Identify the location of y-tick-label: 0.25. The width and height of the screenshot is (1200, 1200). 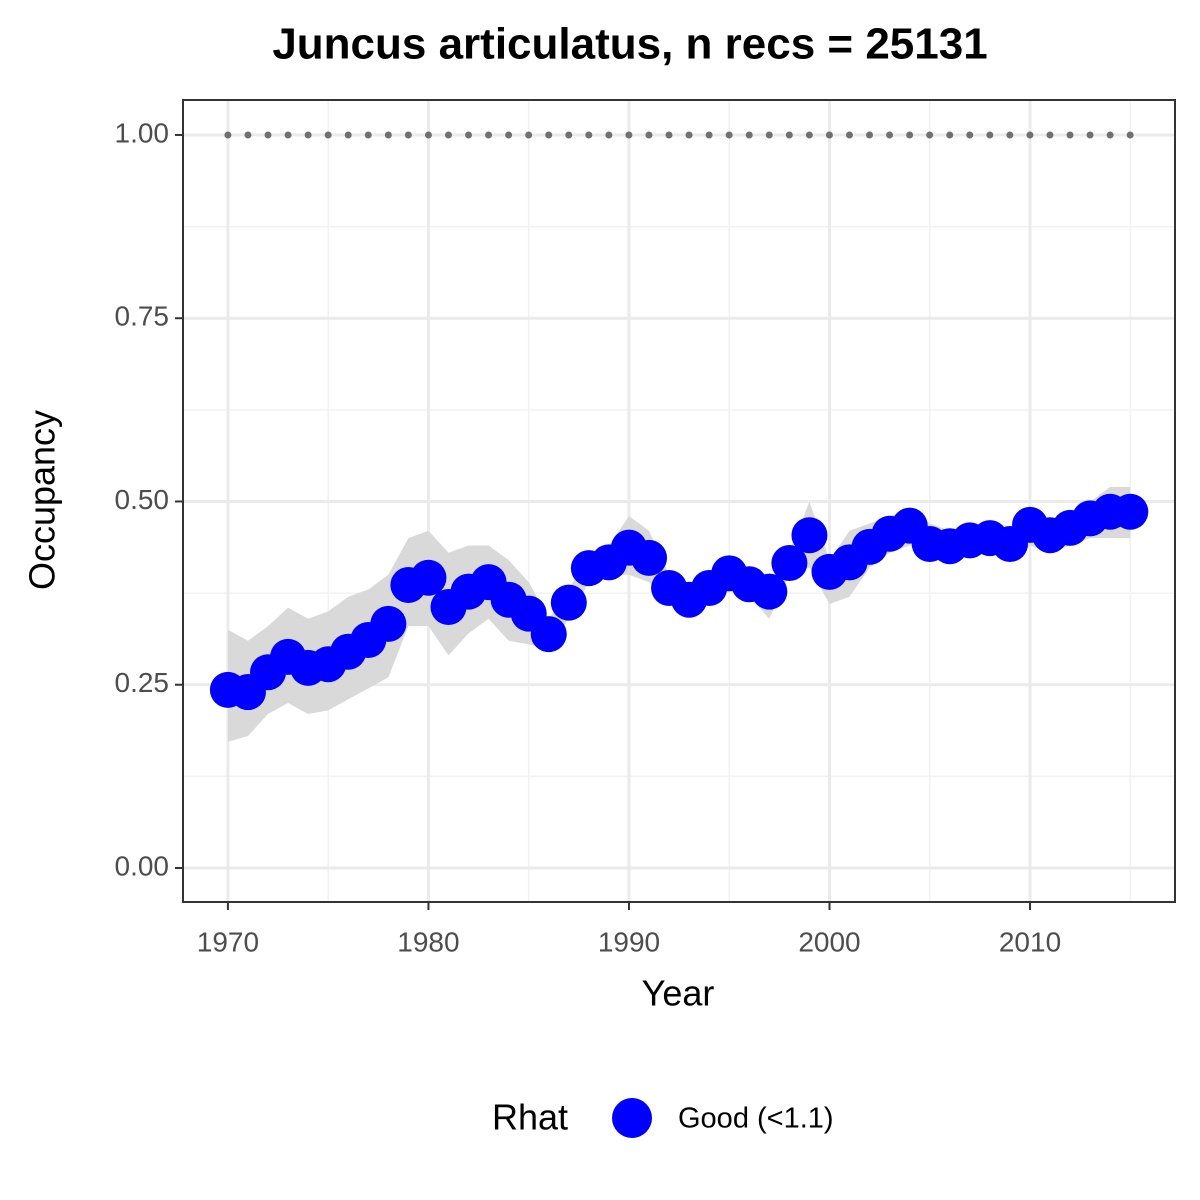
(142, 682).